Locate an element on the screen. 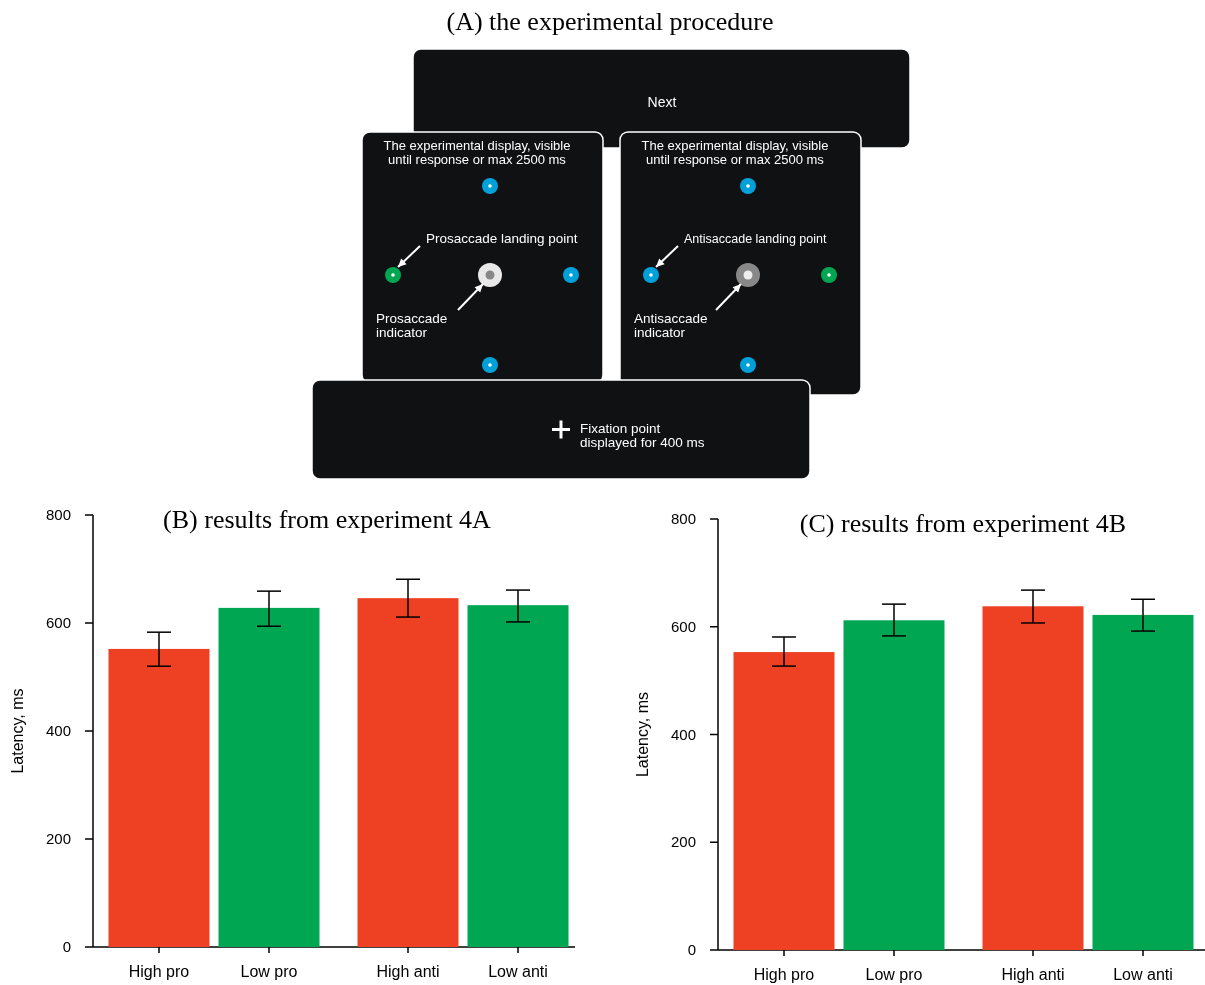 This screenshot has height=985, width=1205. text: Fixation point displayed for 400 ms is located at coordinates (642, 436).